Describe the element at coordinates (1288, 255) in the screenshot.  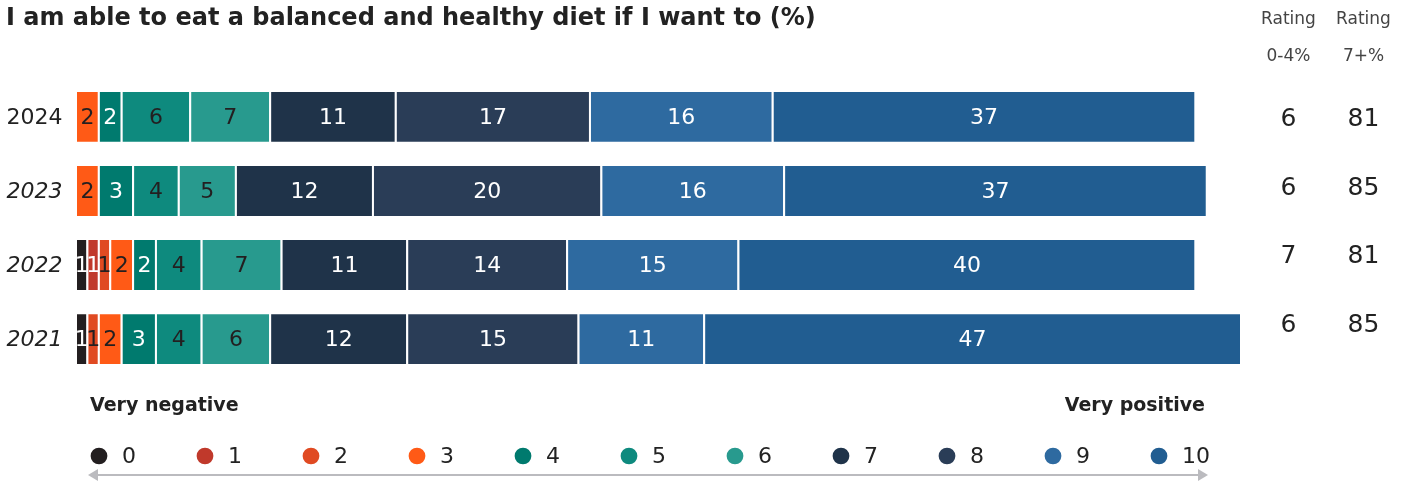
I see `text: 7` at that location.